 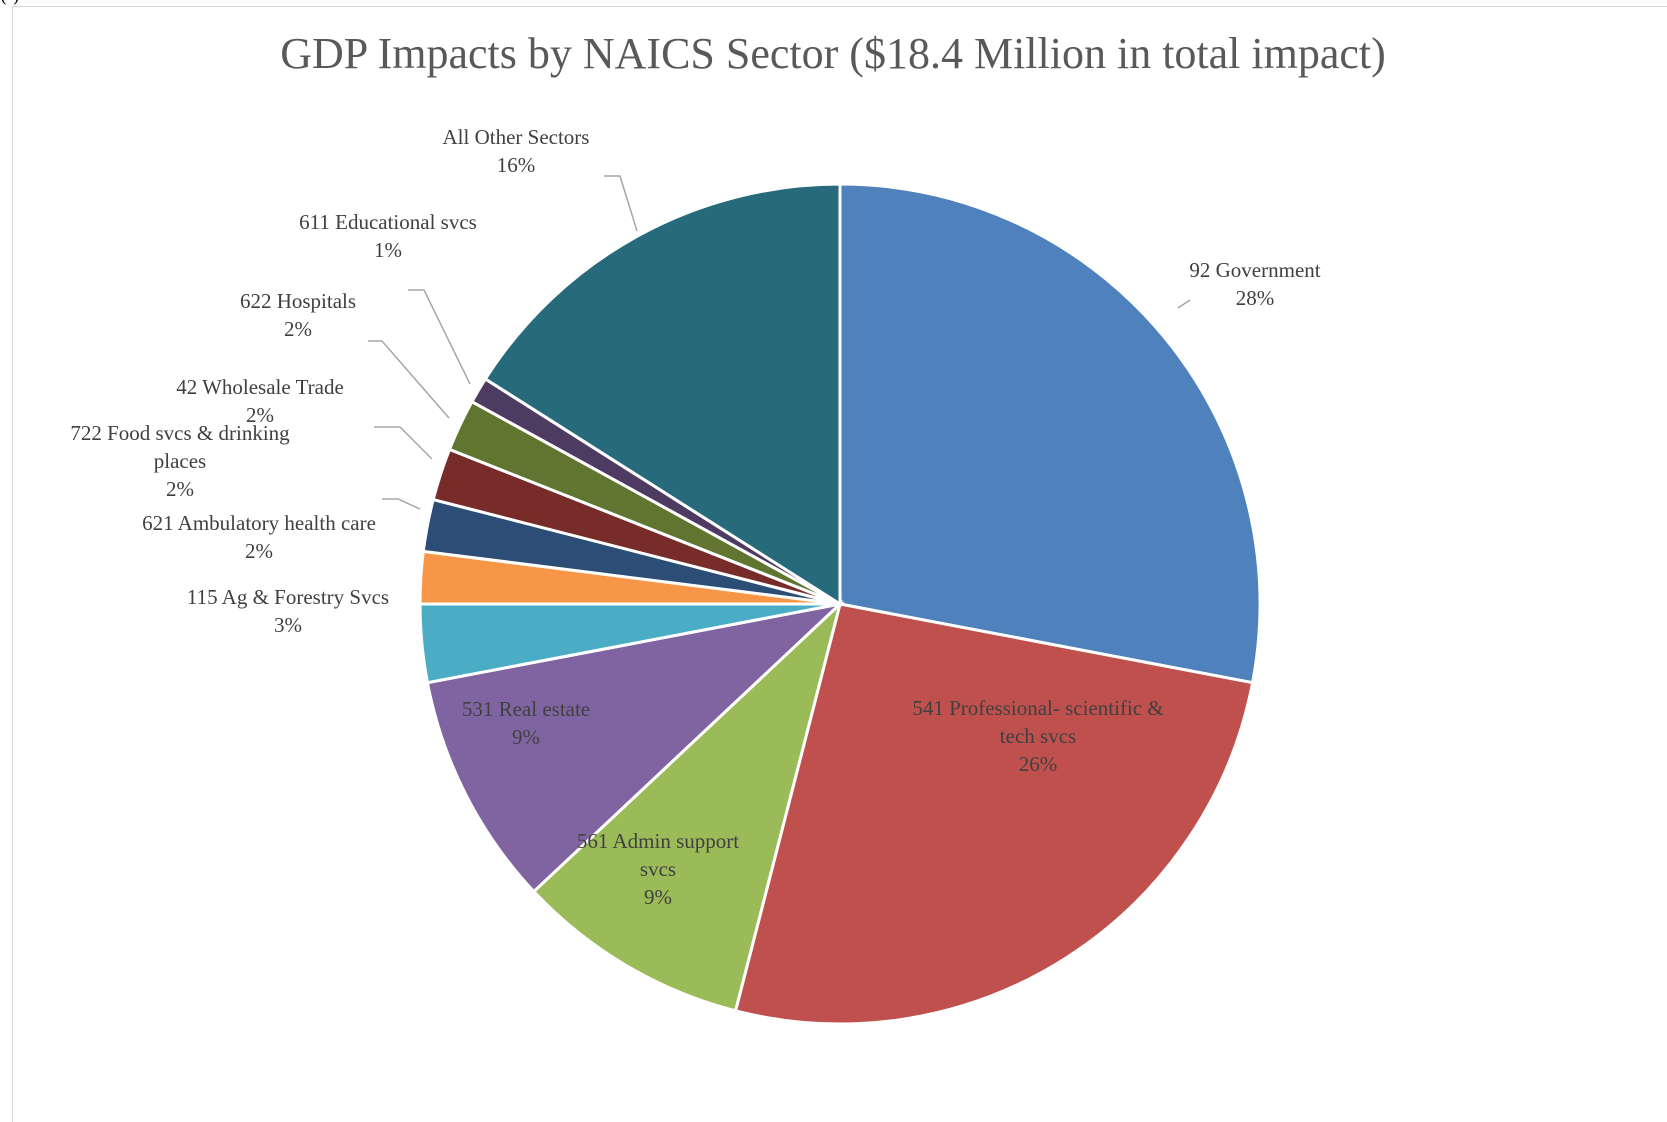 I want to click on slice-percent: 28%, so click(x=1255, y=298).